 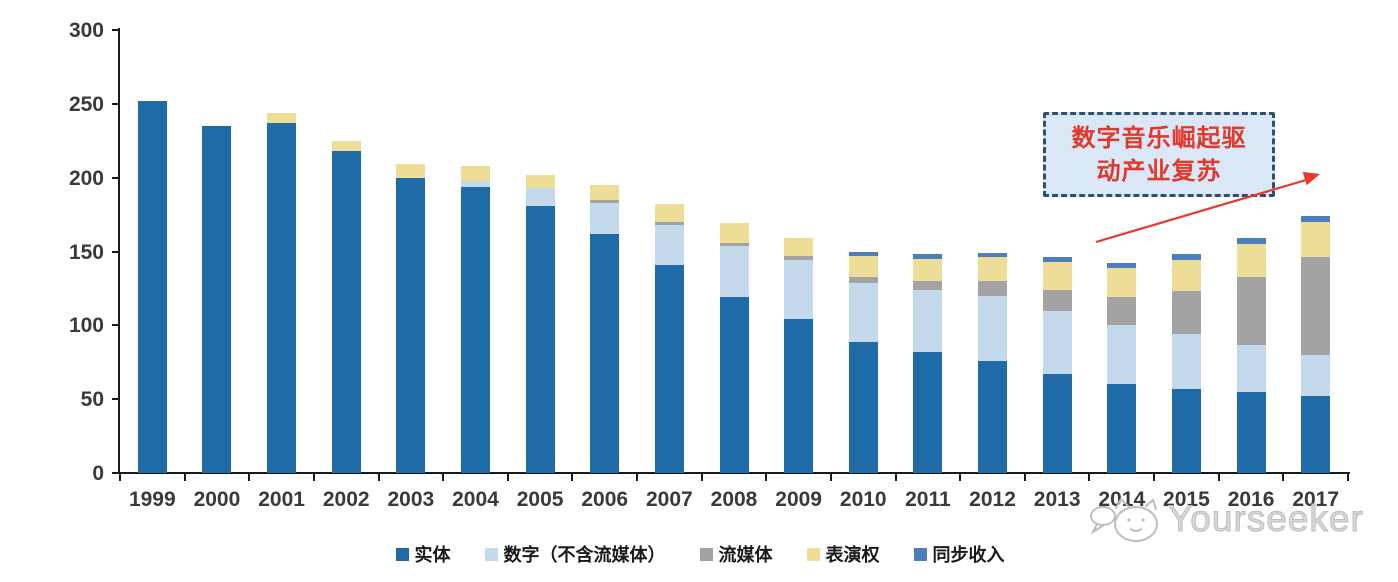 What do you see at coordinates (1316, 499) in the screenshot?
I see `x-tick-label: 2017` at bounding box center [1316, 499].